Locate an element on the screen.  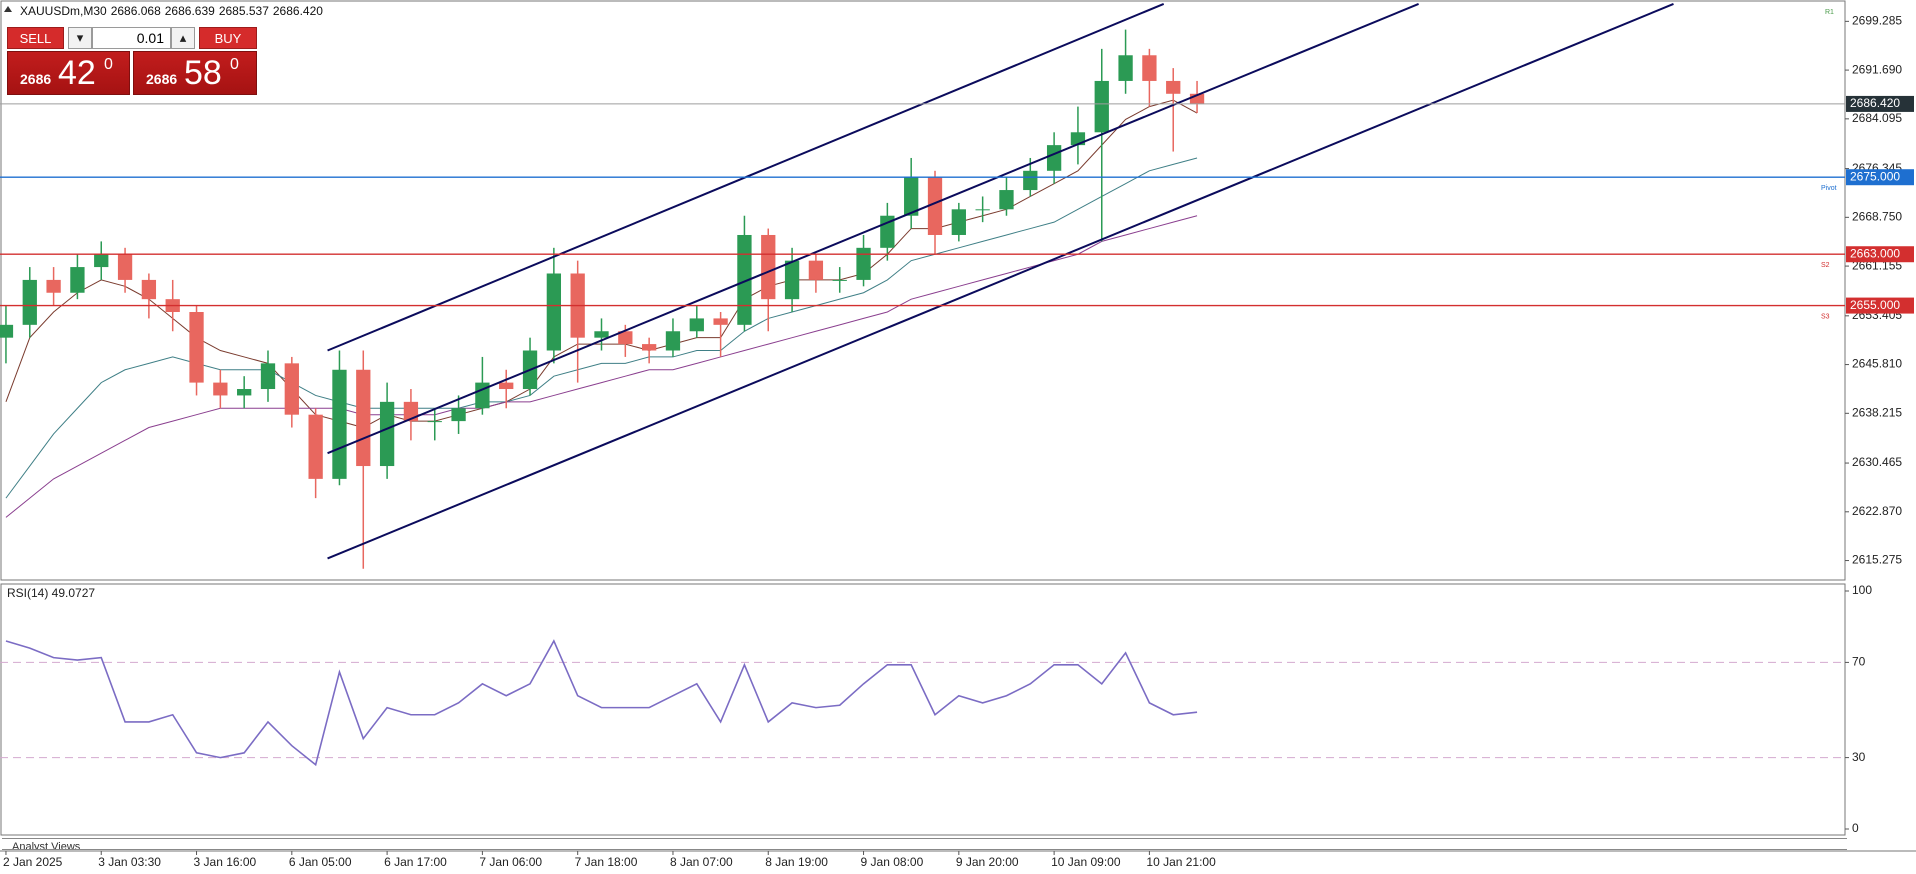
sell-button: SELL is located at coordinates (35, 38).